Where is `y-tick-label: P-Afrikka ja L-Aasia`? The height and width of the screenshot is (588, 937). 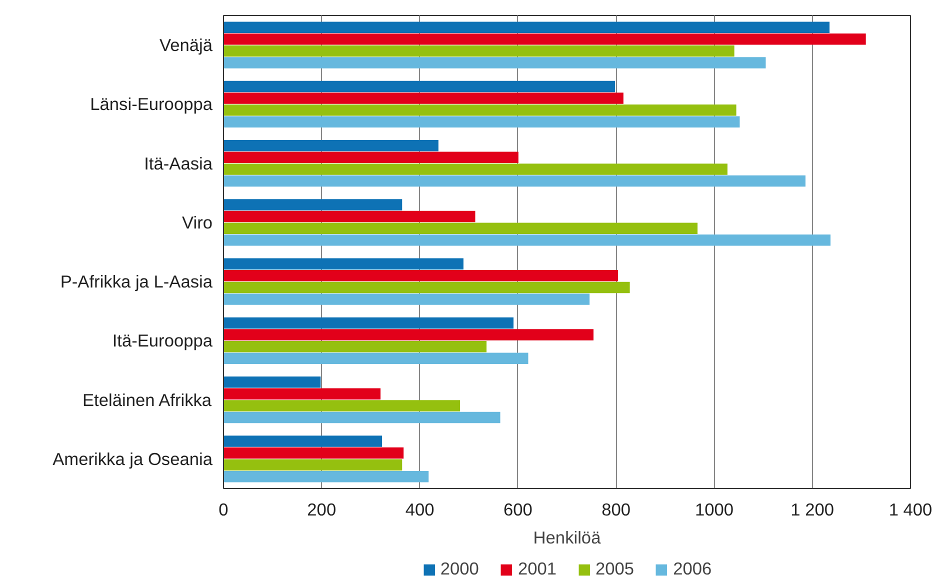 y-tick-label: P-Afrikka ja L-Aasia is located at coordinates (136, 282).